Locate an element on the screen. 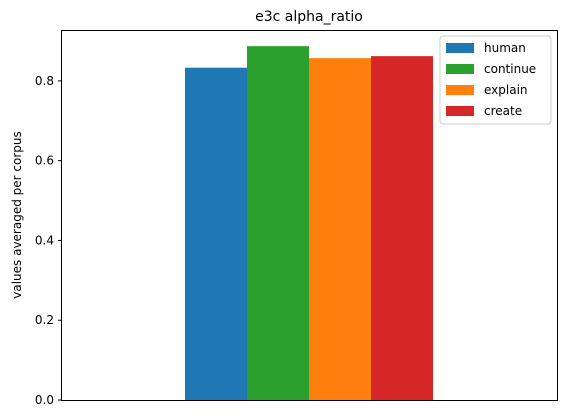 Image resolution: width=567 pixels, height=418 pixels. legend-label-continue: continue is located at coordinates (510, 69).